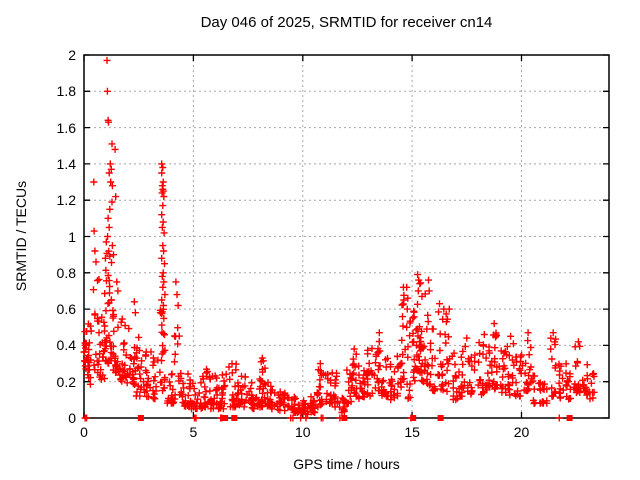 This screenshot has height=480, width=640. Describe the element at coordinates (346, 464) in the screenshot. I see `x-axis-label: GPS time / hours` at that location.